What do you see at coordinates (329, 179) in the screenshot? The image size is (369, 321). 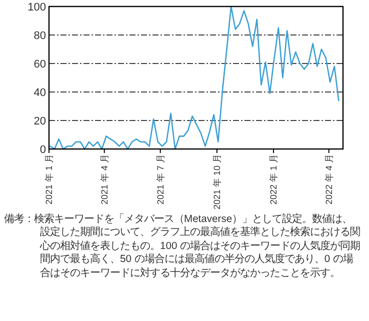 I see `x-tick-label: 2022 年 4 月` at bounding box center [329, 179].